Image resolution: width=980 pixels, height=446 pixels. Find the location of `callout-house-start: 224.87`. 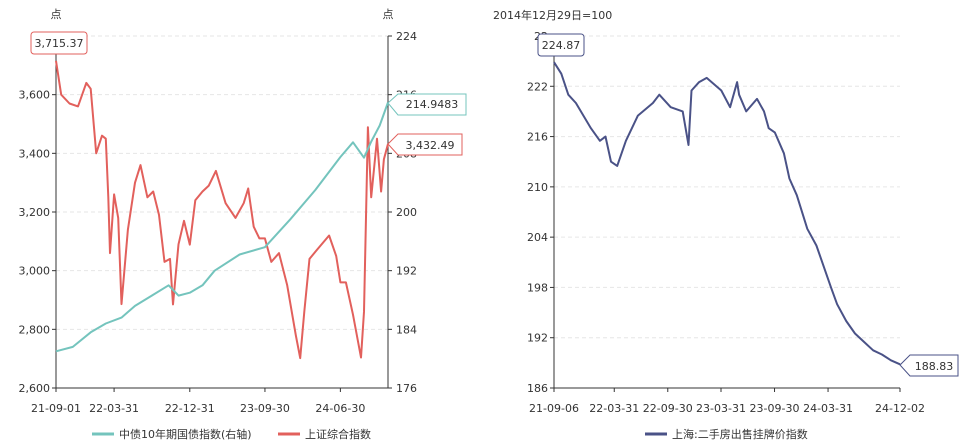

callout-house-start: 224.87 is located at coordinates (561, 45).